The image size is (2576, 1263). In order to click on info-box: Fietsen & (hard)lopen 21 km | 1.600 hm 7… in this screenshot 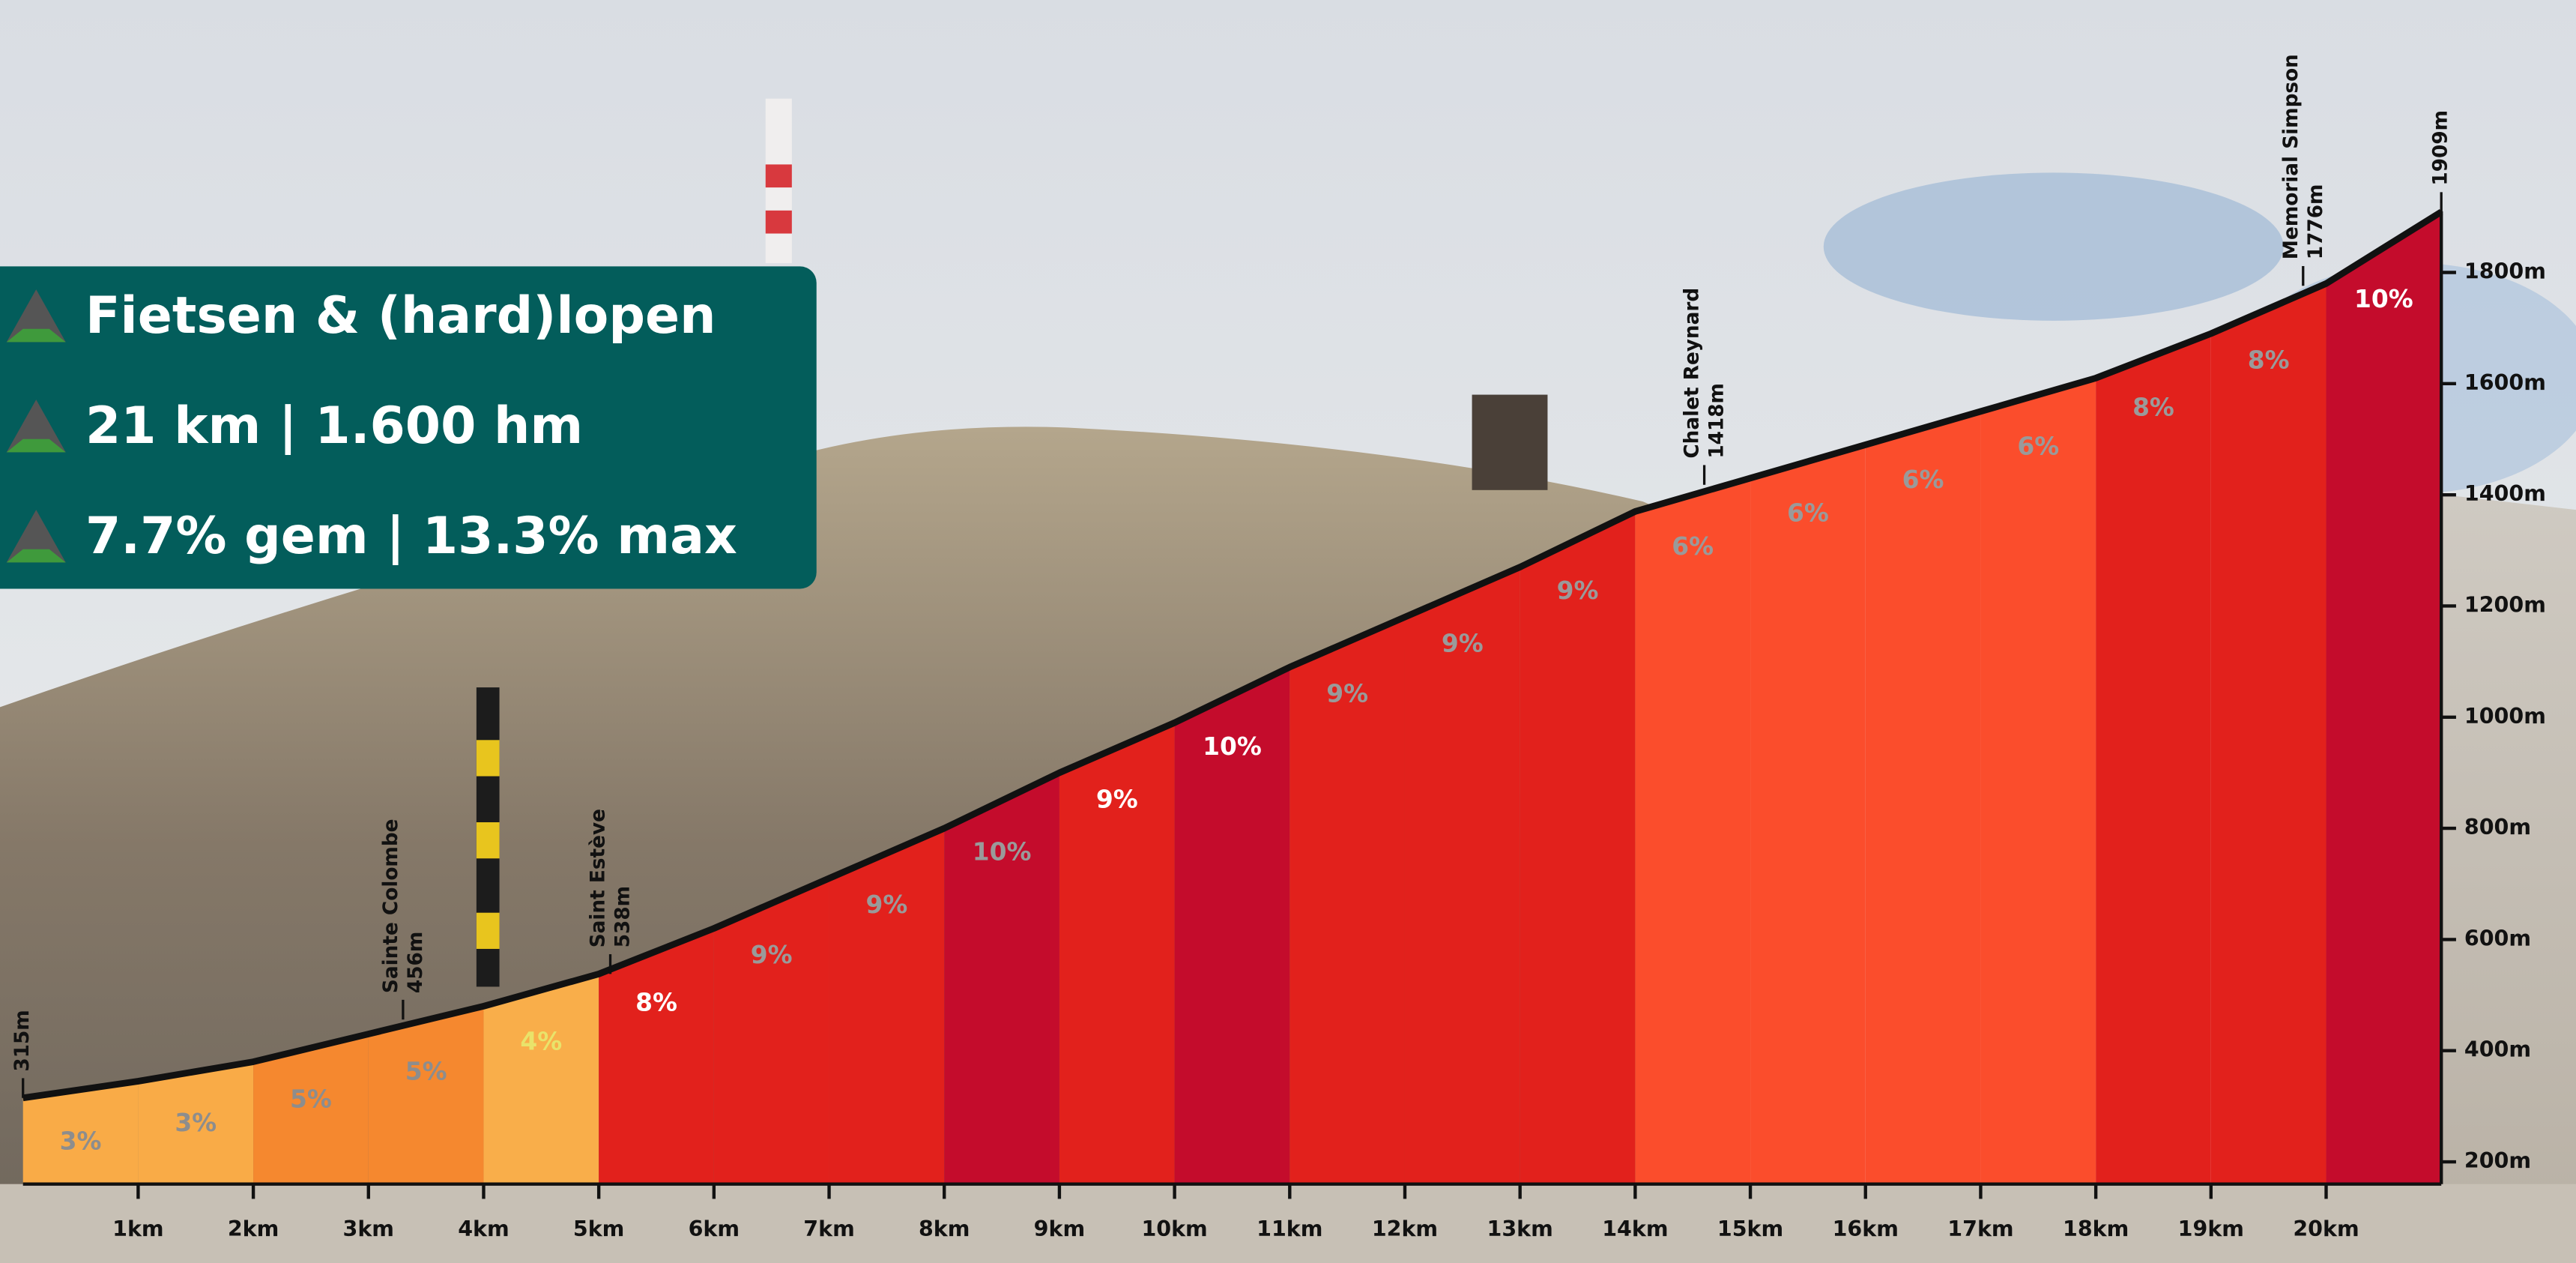, I will do `click(408, 428)`.